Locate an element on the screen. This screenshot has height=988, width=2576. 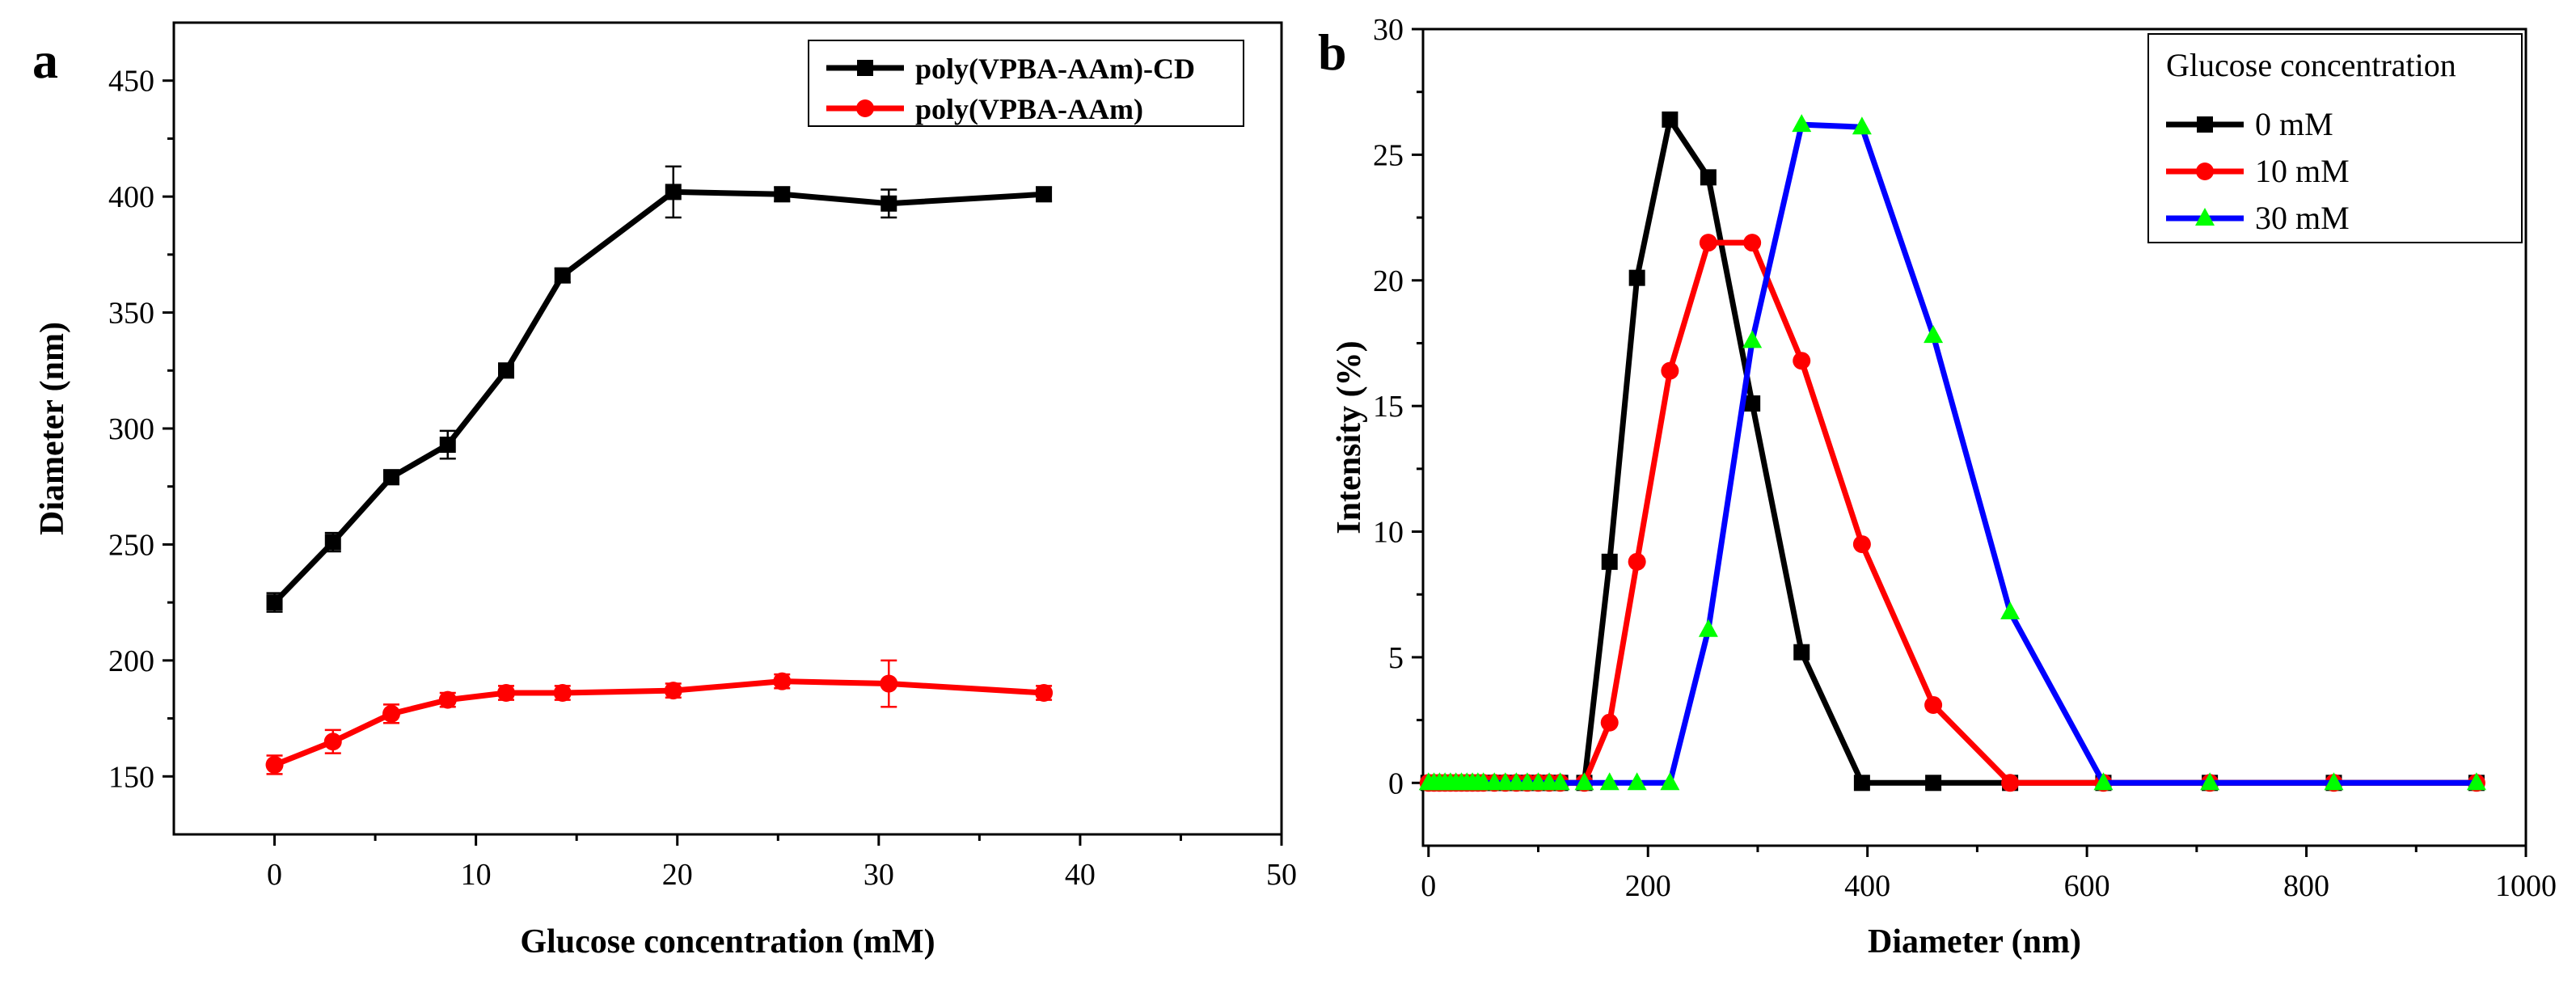
legend: poly(VPBA-AAm)-CD poly(VPBA-AAm) is located at coordinates (1026, 83).